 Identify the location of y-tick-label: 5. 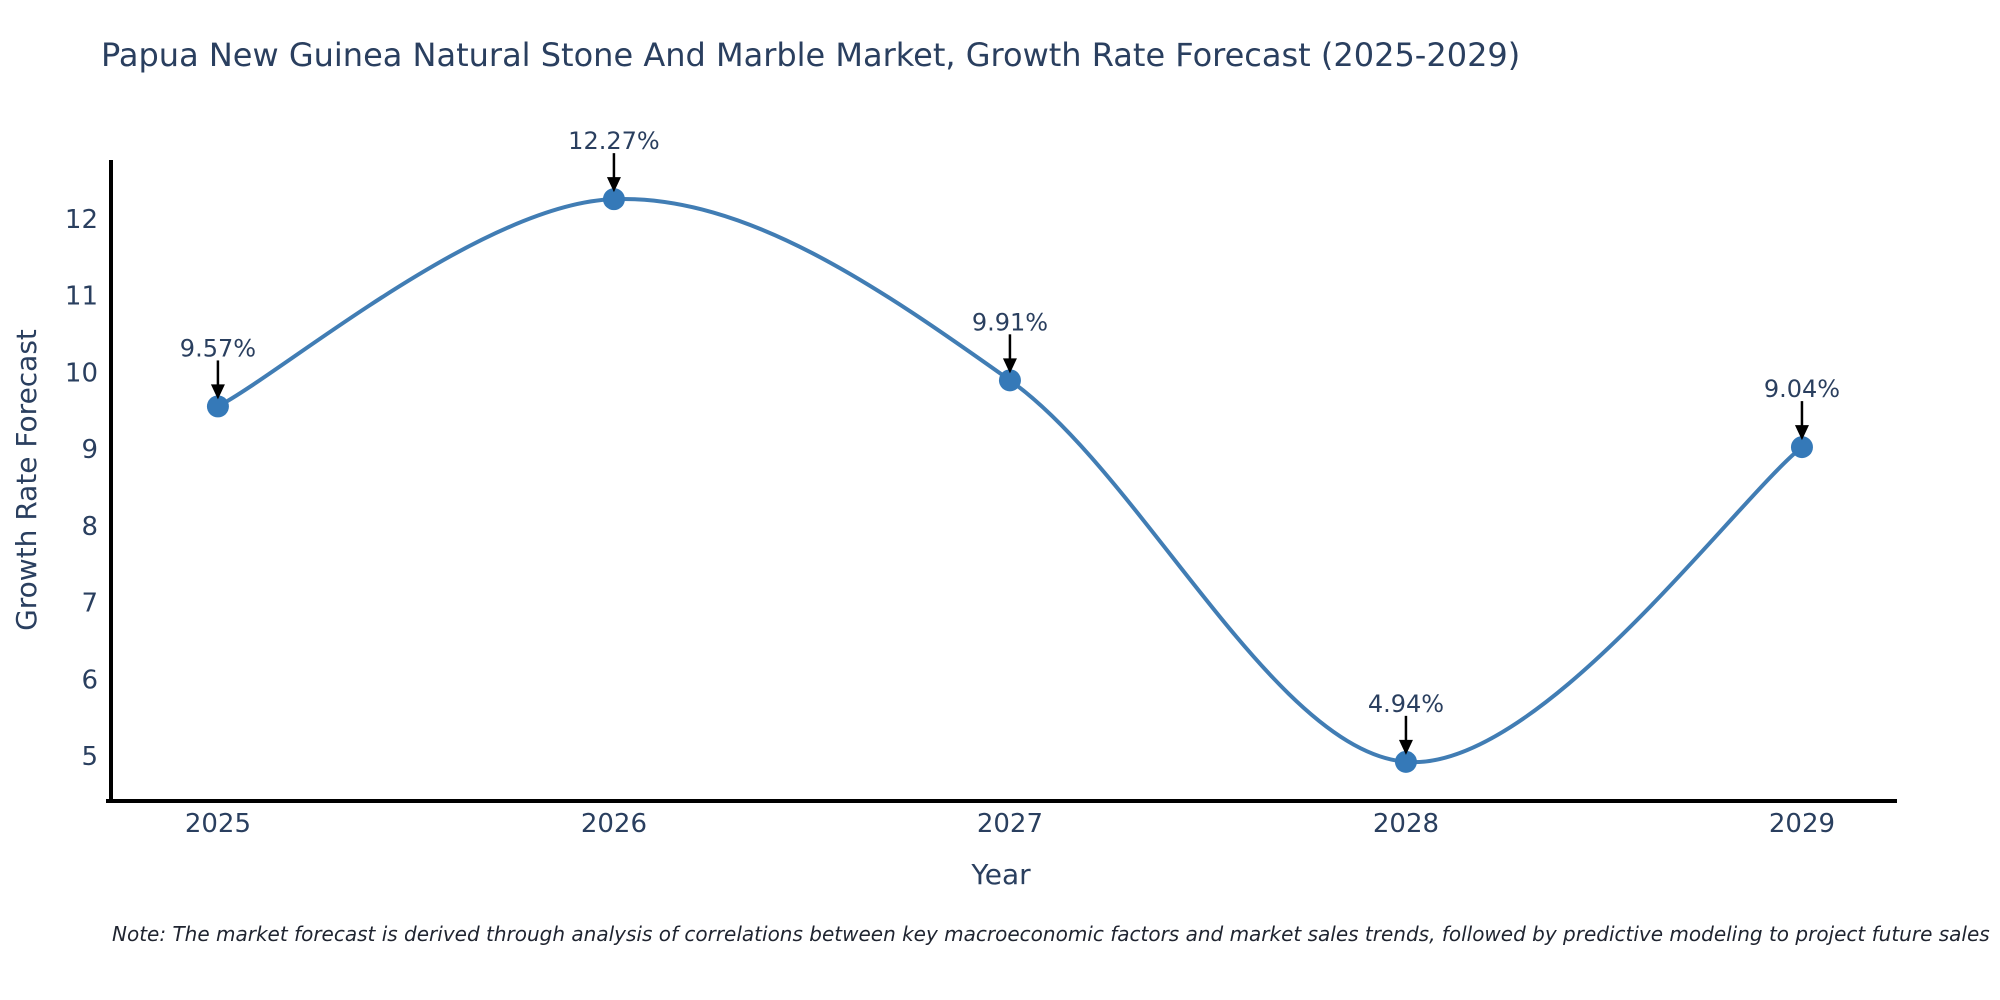
(89, 757).